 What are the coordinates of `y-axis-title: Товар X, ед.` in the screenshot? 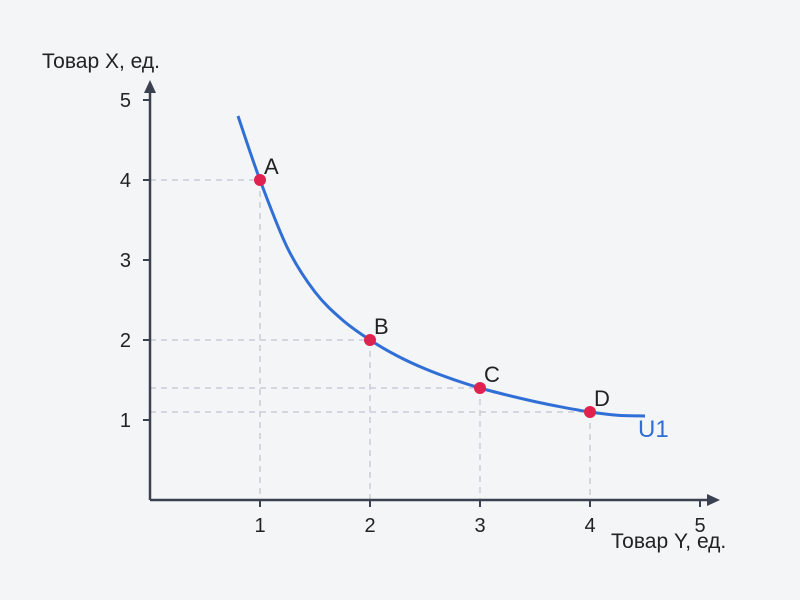 It's located at (101, 61).